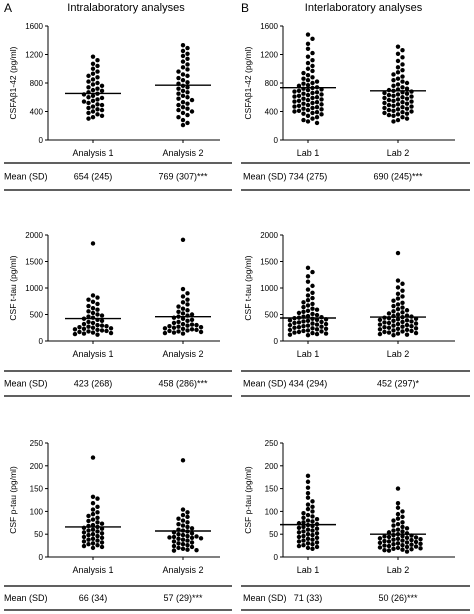  What do you see at coordinates (126, 8) in the screenshot?
I see `panel-title: Intralaboratory analyses` at bounding box center [126, 8].